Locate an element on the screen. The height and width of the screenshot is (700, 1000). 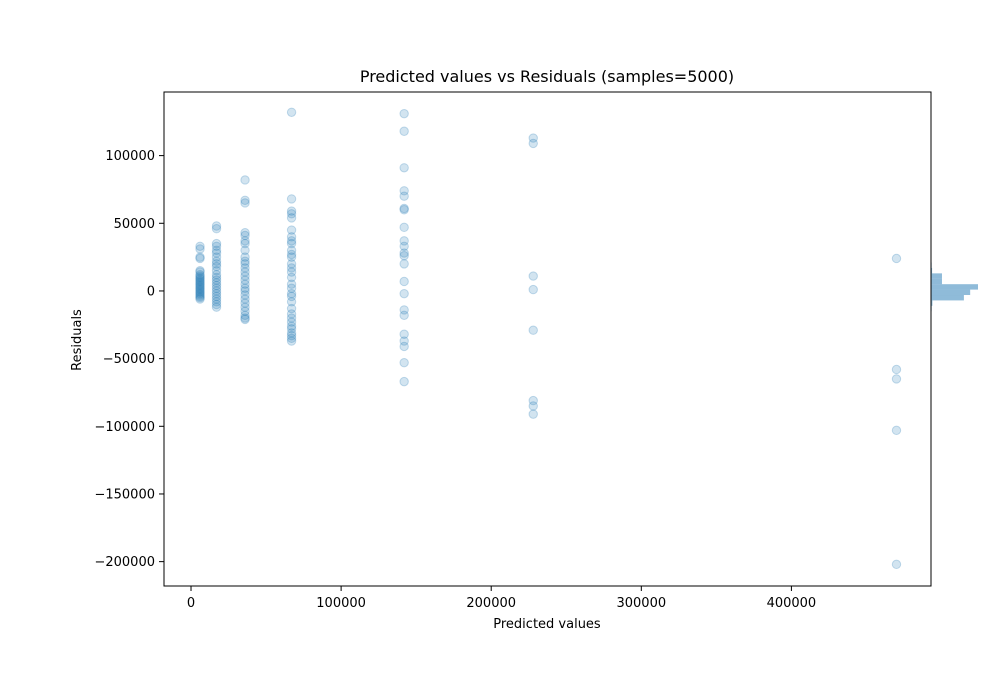
x-tick-label: 300000 is located at coordinates (641, 603).